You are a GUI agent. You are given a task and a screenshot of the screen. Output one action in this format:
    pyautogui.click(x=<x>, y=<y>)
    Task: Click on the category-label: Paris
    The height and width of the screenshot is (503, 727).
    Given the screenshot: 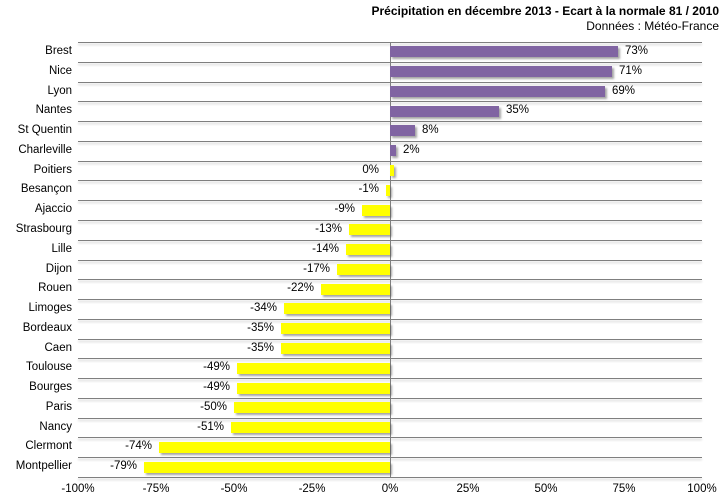 What is the action you would take?
    pyautogui.click(x=58, y=406)
    